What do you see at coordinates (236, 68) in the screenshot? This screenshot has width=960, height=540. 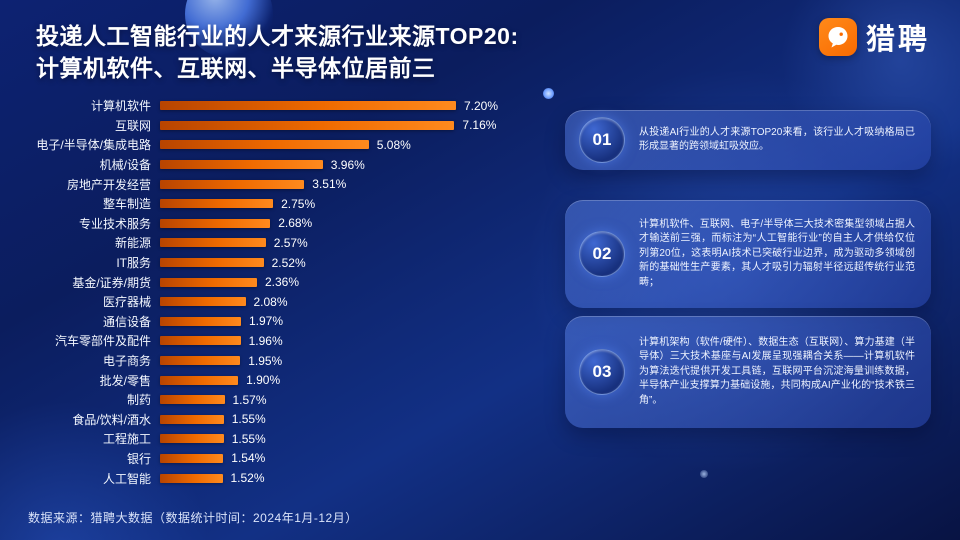 I see `page-title-line2: 计算机软件、互联网、半导体位居前三` at bounding box center [236, 68].